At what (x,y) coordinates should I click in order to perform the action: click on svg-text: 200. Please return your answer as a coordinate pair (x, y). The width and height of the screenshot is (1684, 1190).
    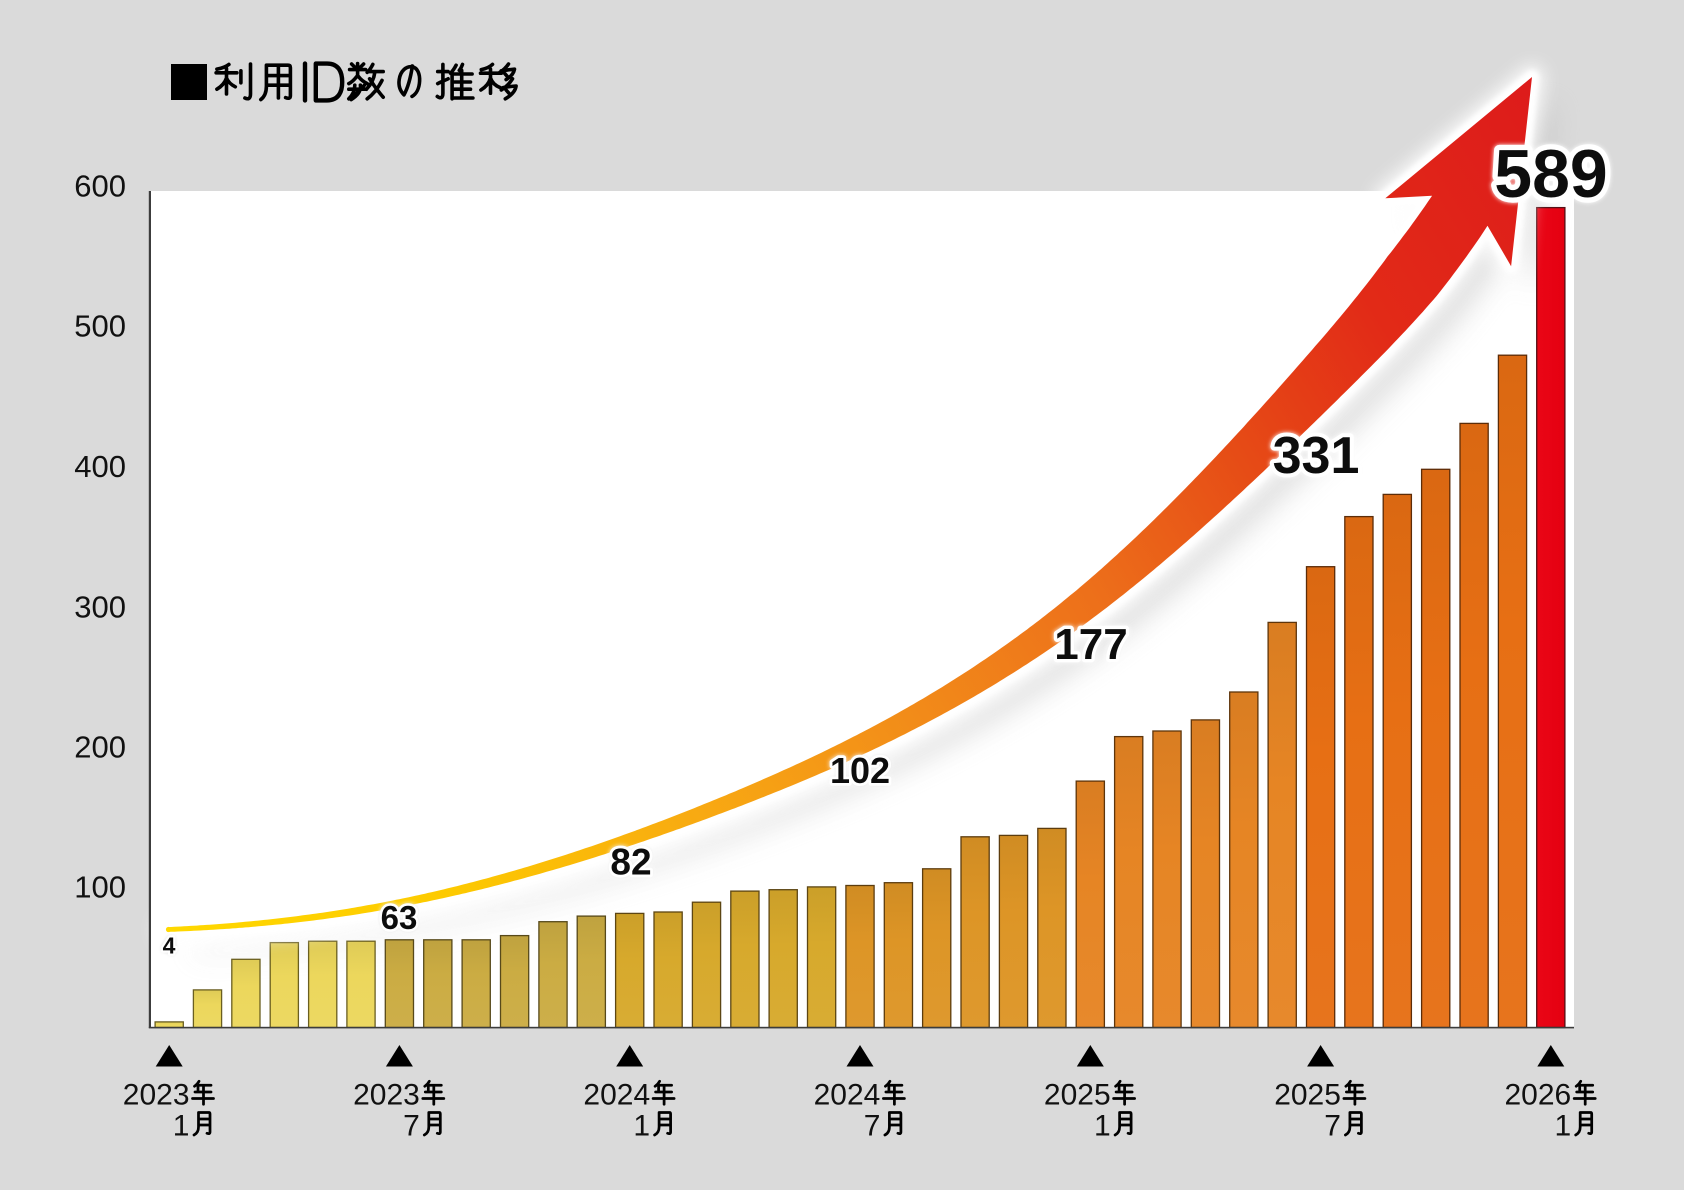
    Looking at the image, I should click on (100, 747).